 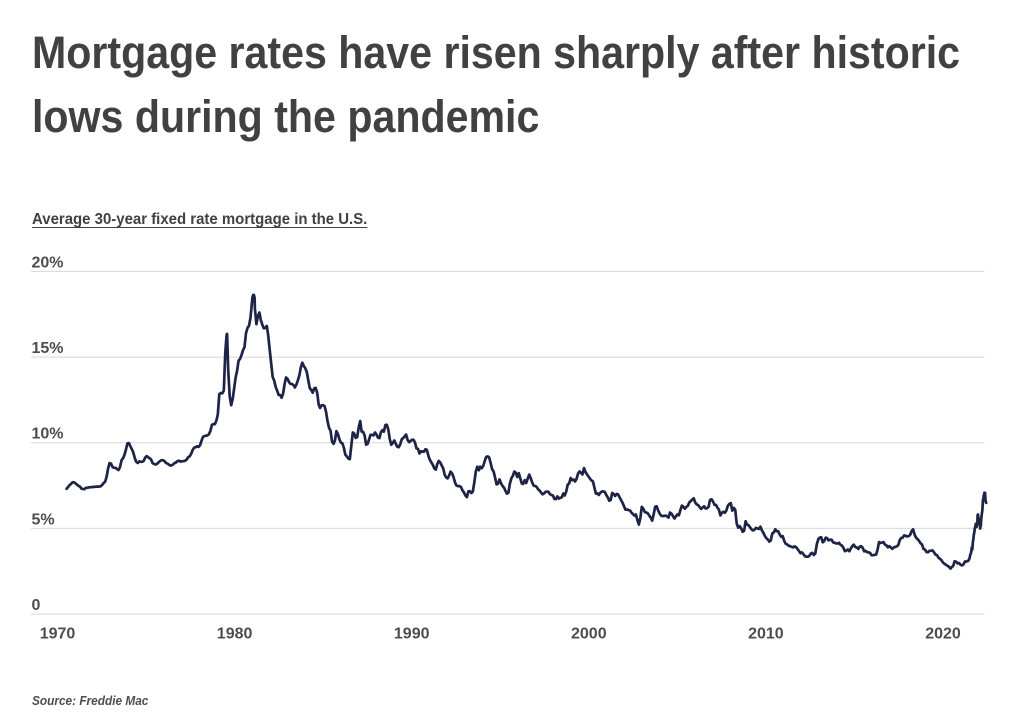 I want to click on svg-text: 15%, so click(x=48, y=348).